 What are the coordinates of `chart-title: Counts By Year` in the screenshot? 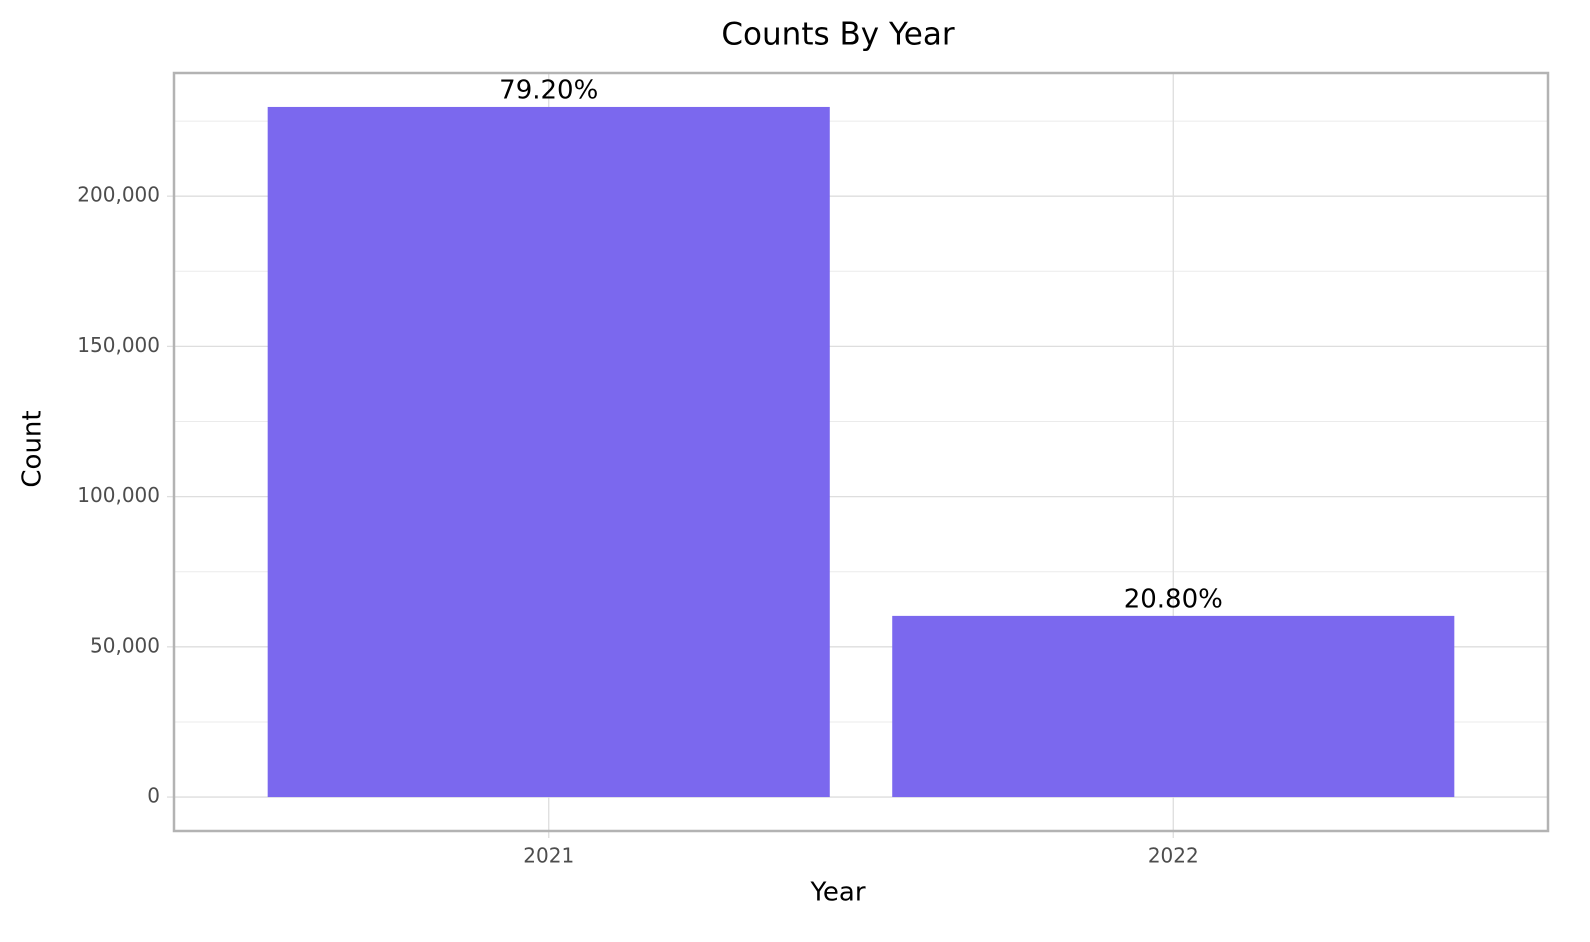 It's located at (837, 35).